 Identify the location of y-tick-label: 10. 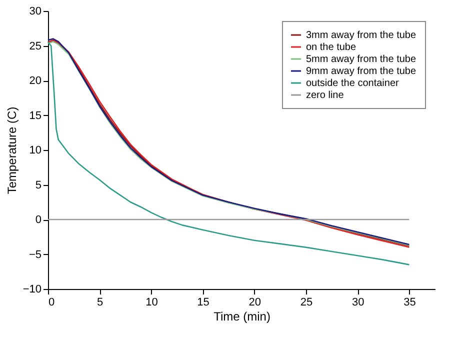
(35, 150).